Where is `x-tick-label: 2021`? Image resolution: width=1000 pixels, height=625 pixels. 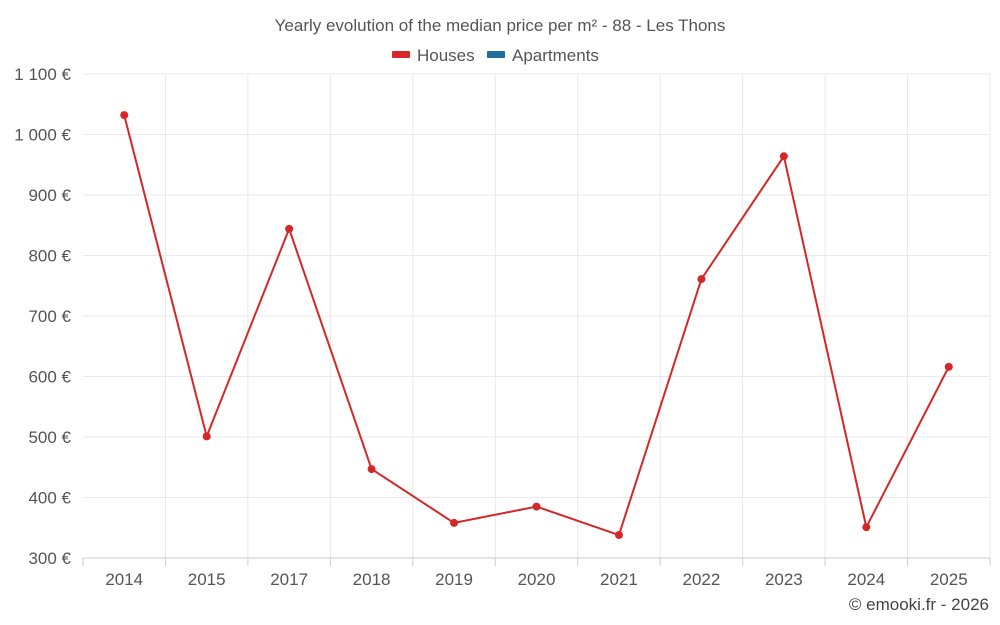
x-tick-label: 2021 is located at coordinates (619, 579).